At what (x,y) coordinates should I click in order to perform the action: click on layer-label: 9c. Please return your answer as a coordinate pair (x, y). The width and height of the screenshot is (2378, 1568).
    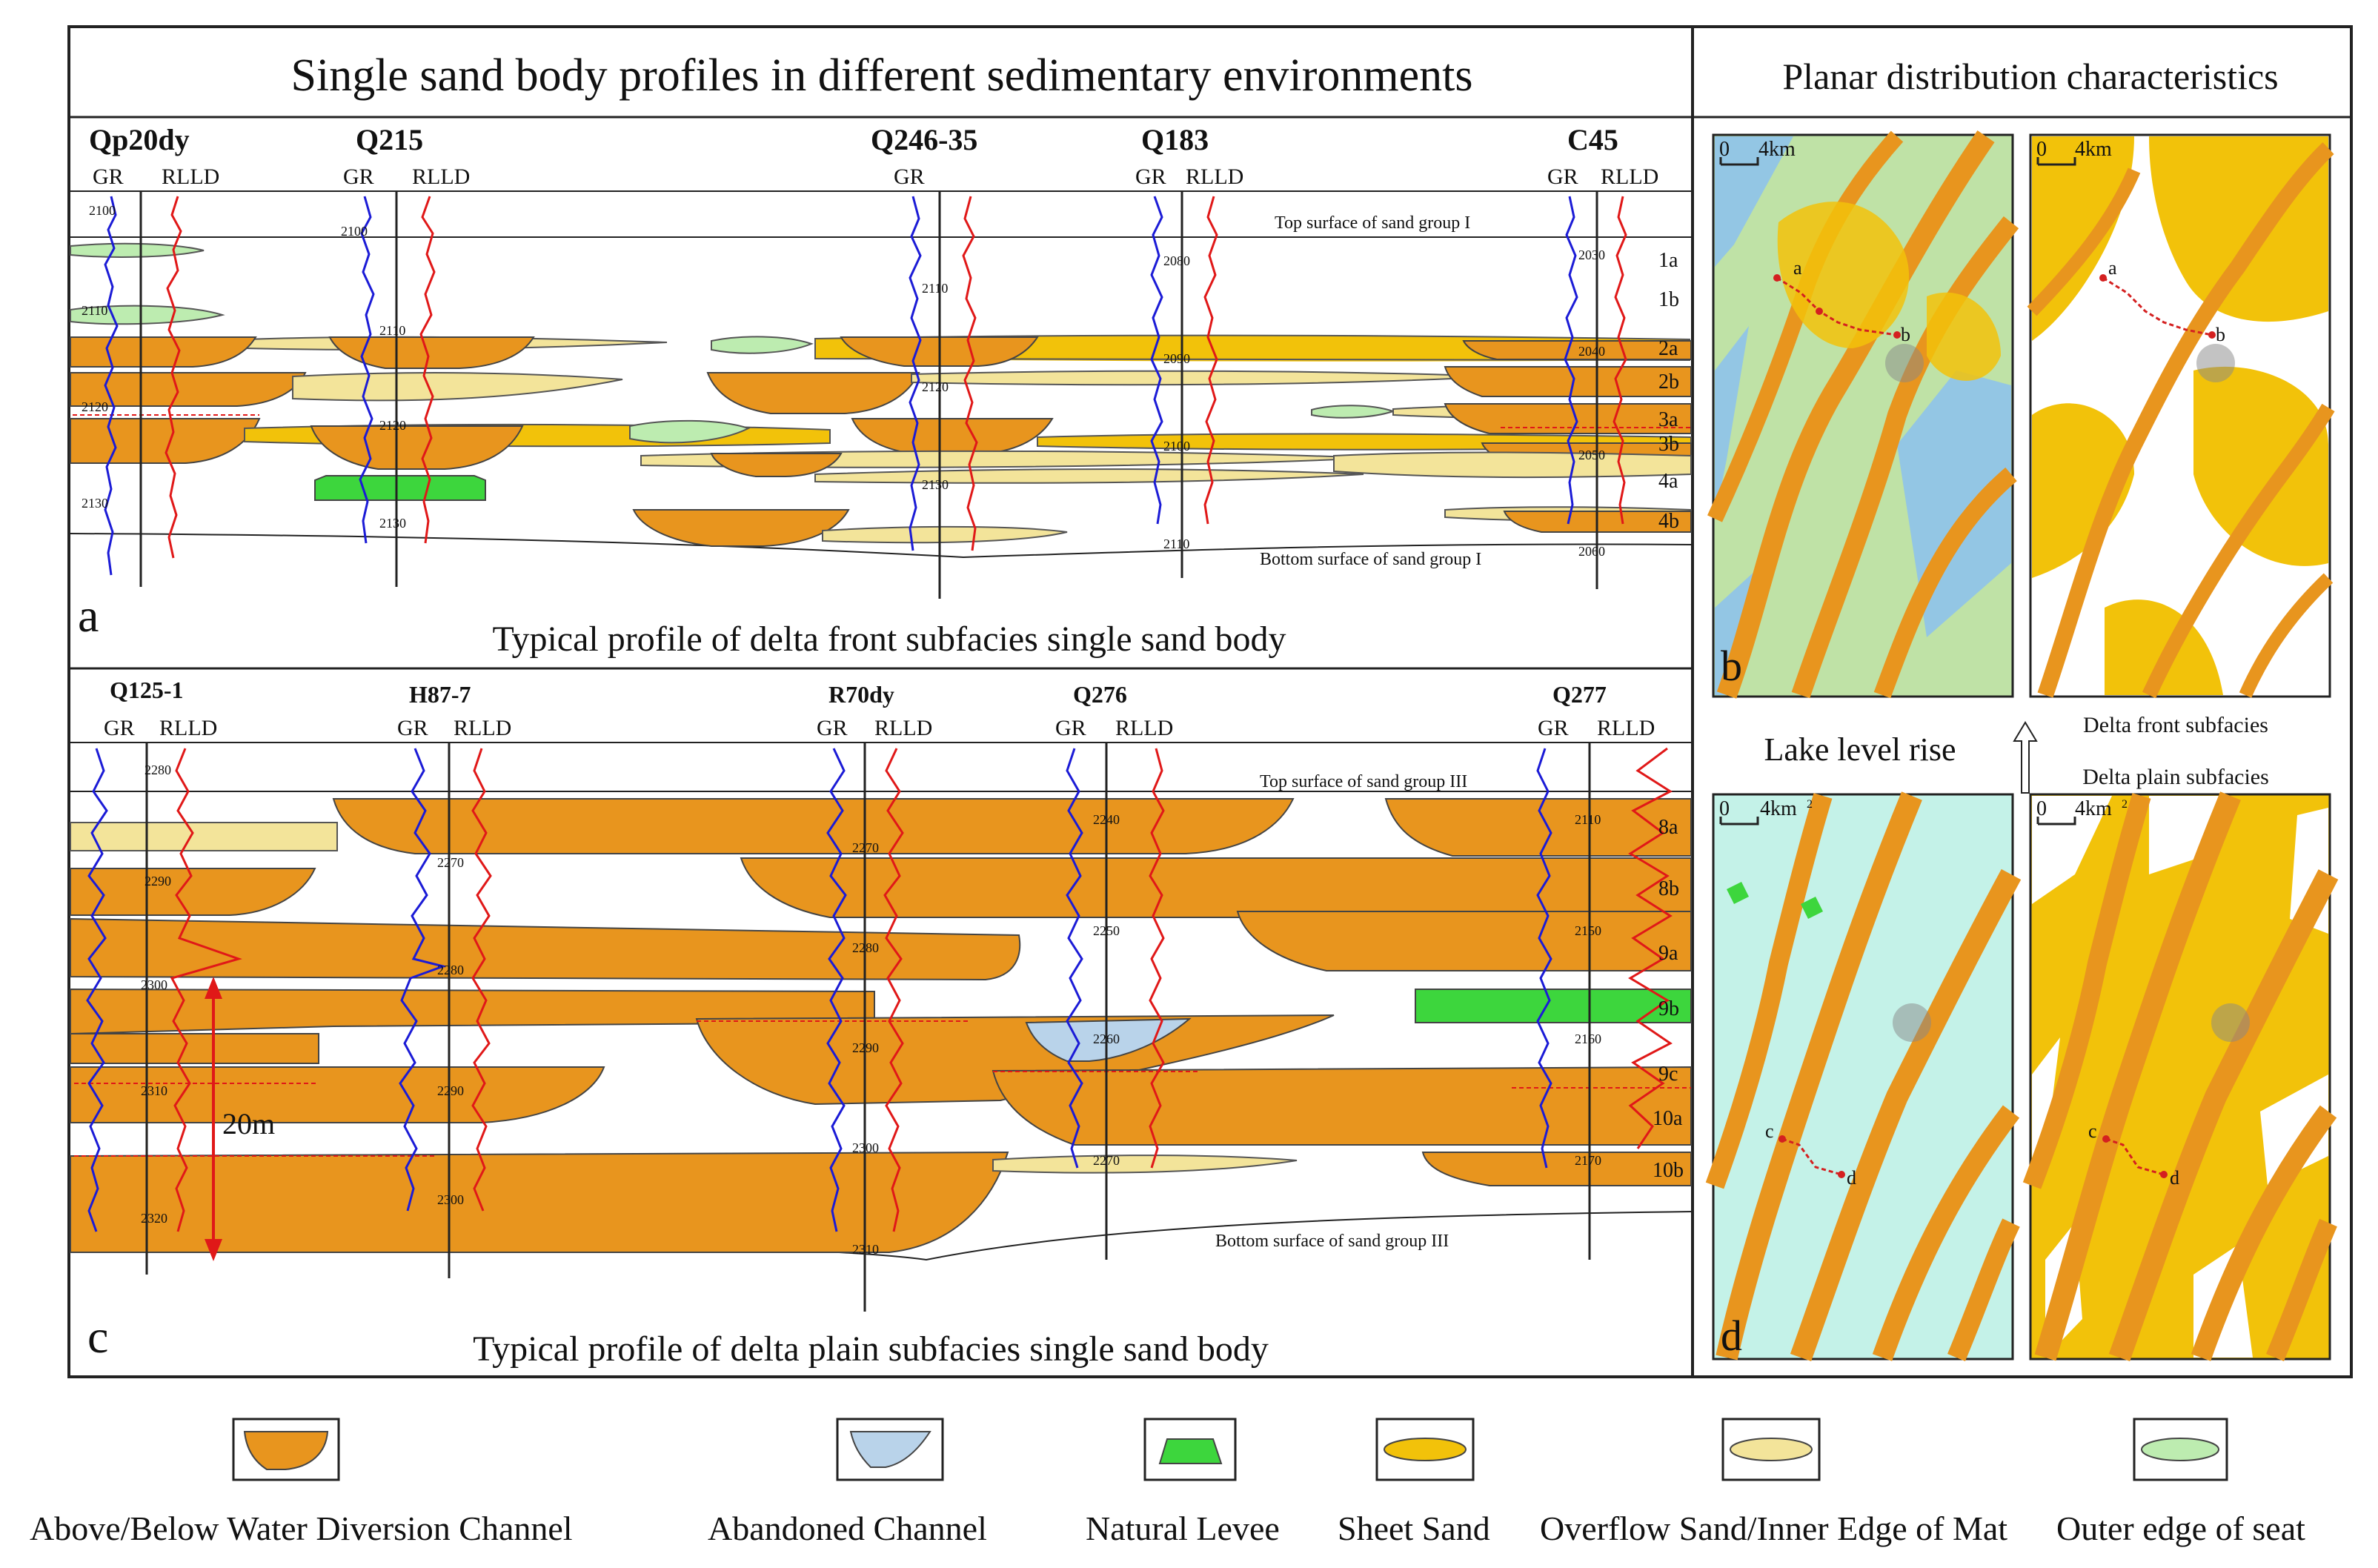
    Looking at the image, I should click on (1668, 1074).